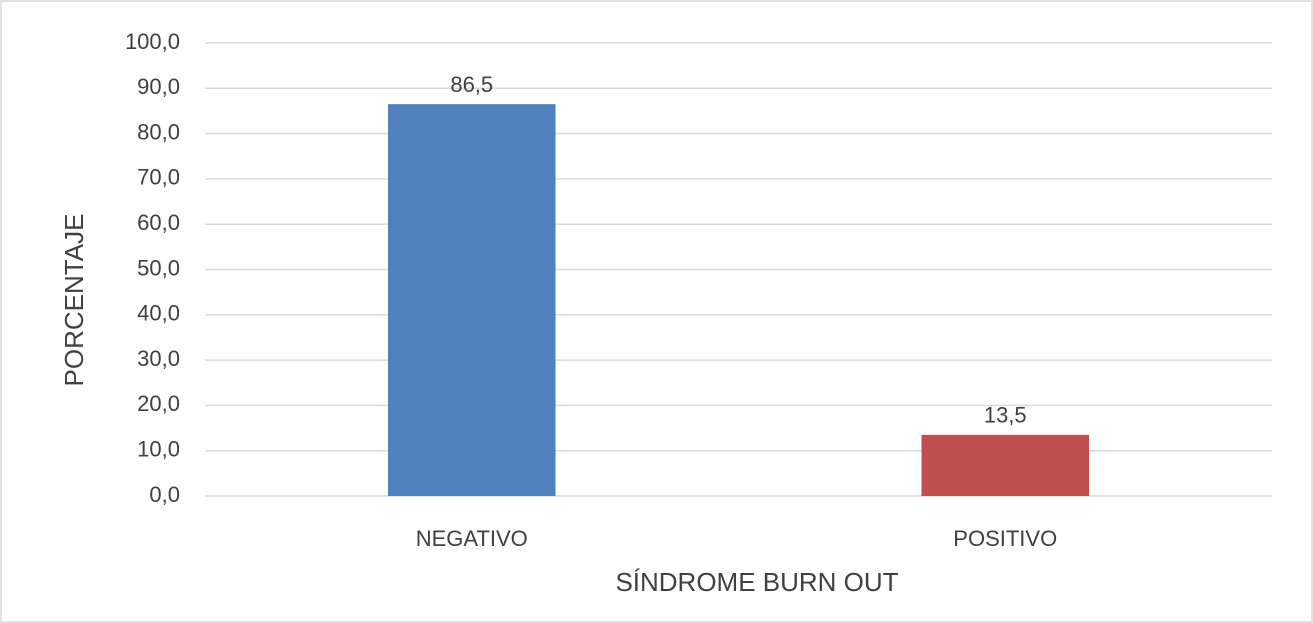 The height and width of the screenshot is (623, 1313). What do you see at coordinates (1005, 415) in the screenshot?
I see `data-label: 13,5` at bounding box center [1005, 415].